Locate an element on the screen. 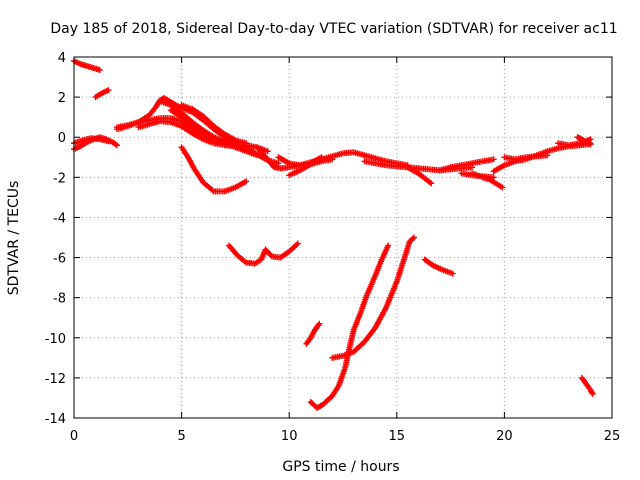  y-axis-label: SDTVAR / TECUs is located at coordinates (14, 238).